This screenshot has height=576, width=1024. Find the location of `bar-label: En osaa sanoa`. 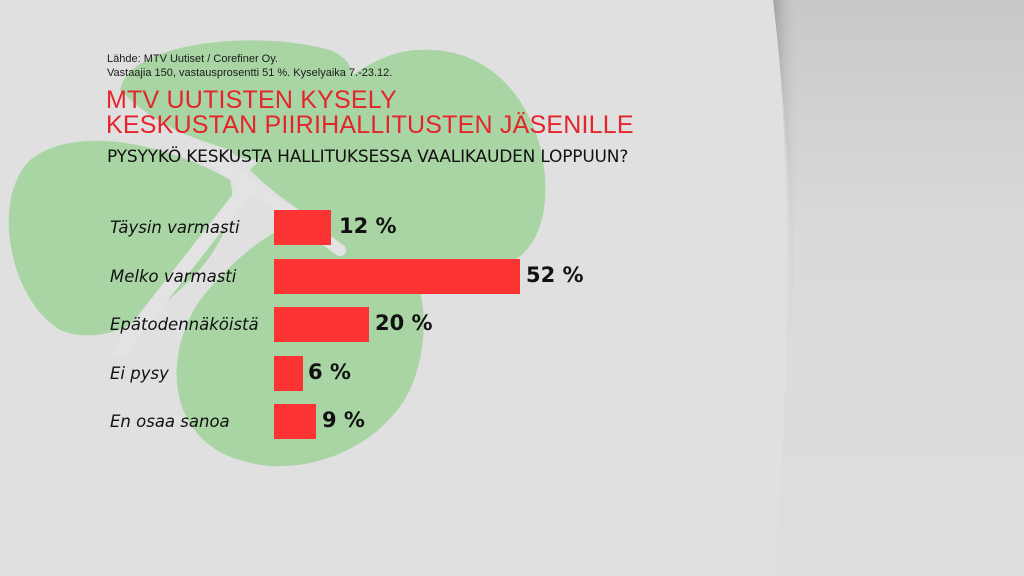

bar-label: En osaa sanoa is located at coordinates (170, 421).